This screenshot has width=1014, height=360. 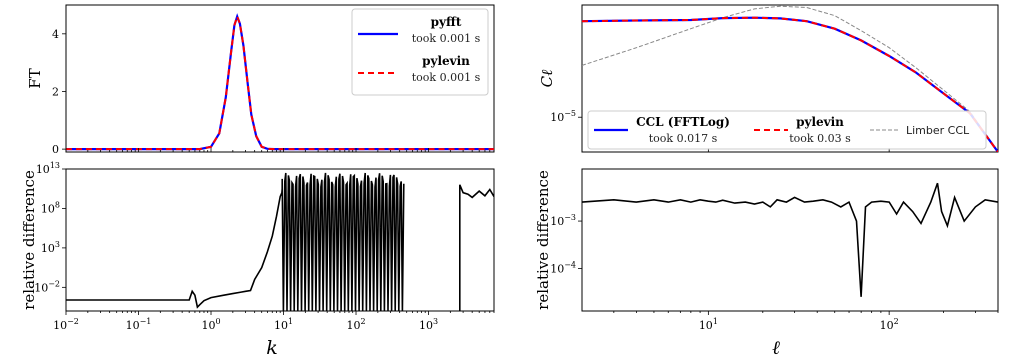 What do you see at coordinates (428, 324) in the screenshot?
I see `reldiff-k-xtick-label: 10³` at bounding box center [428, 324].